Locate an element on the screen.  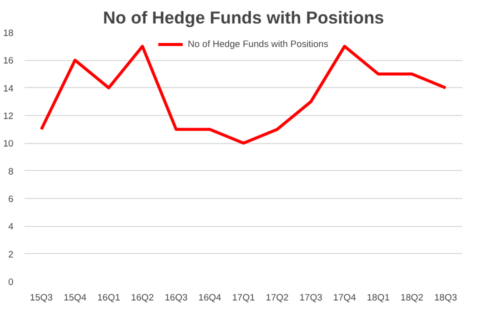
x-tick-label: 18Q2 is located at coordinates (412, 297).